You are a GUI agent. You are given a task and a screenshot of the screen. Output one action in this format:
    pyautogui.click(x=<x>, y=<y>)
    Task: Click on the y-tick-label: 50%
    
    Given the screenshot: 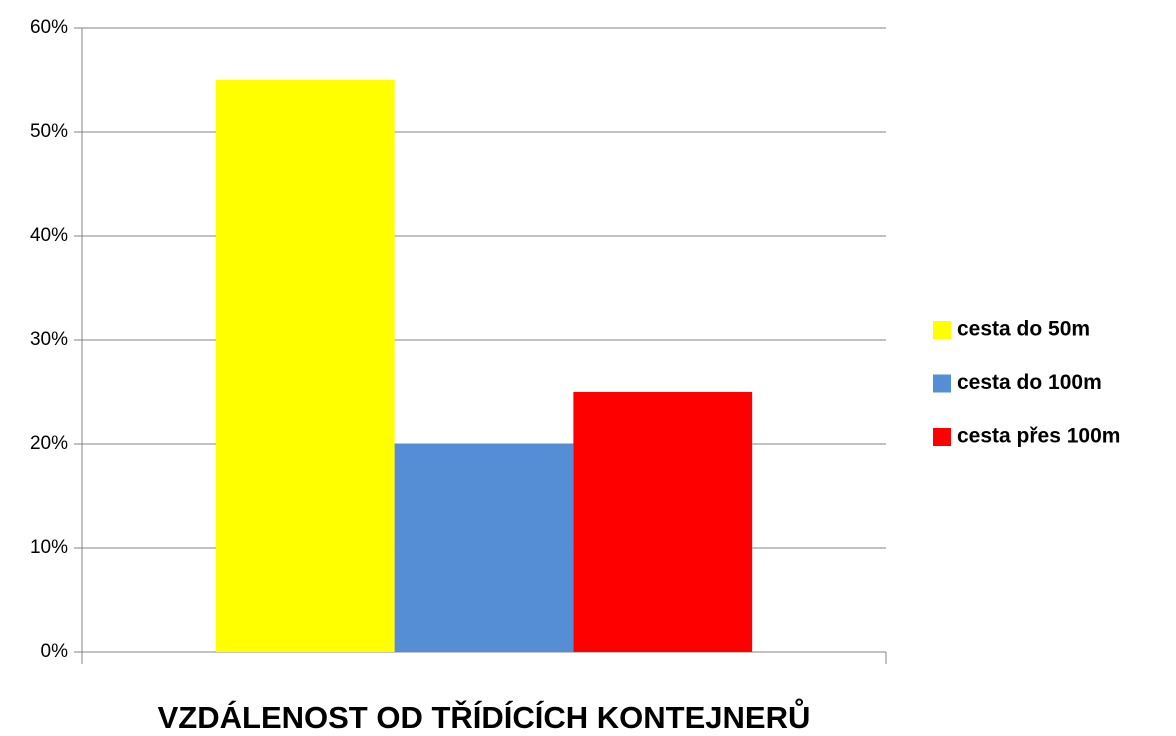 What is the action you would take?
    pyautogui.click(x=49, y=131)
    